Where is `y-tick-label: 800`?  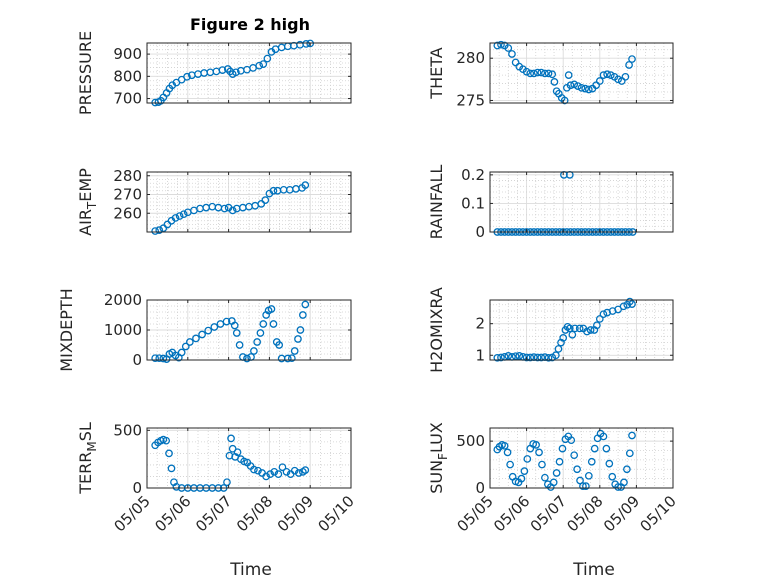 y-tick-label: 800 is located at coordinates (127, 76).